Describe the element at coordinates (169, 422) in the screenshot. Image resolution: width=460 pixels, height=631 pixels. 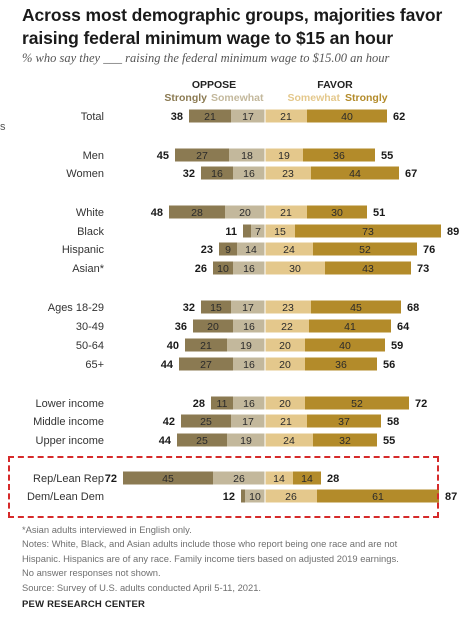
I see `label-oppose-total: 42` at that location.